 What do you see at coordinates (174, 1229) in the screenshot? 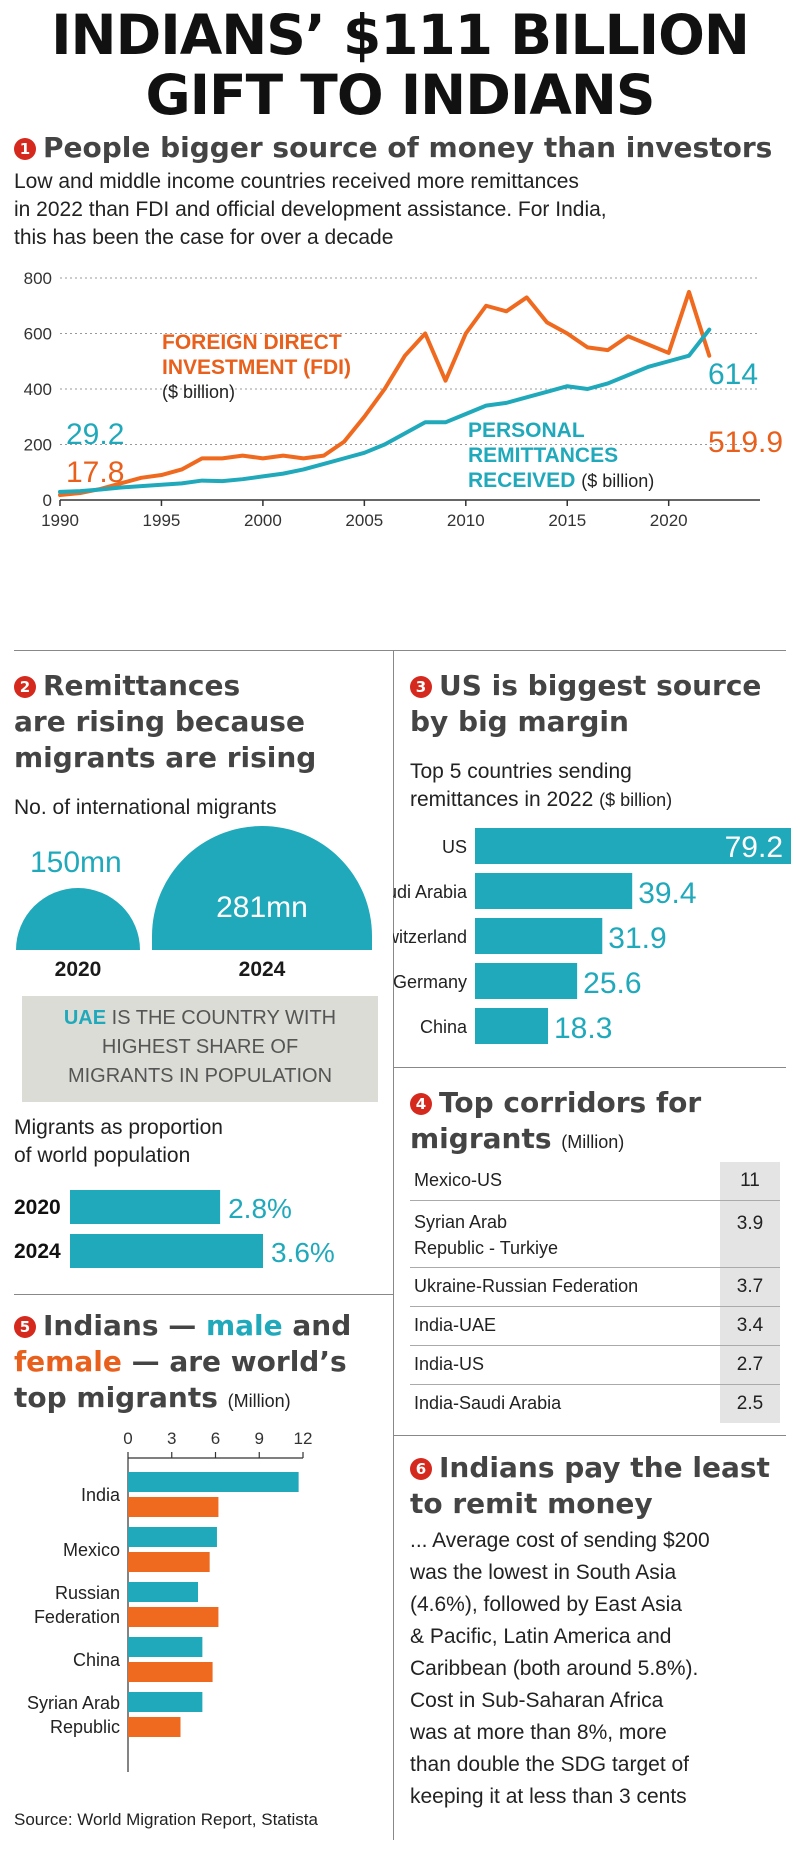
I see `migrant-proportion-bar-chart: 2020 2.8% 2024 3.6%` at bounding box center [174, 1229].